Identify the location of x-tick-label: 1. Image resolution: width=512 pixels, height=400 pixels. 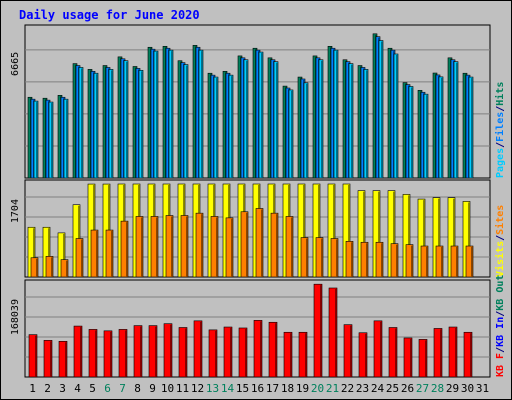
(32, 388).